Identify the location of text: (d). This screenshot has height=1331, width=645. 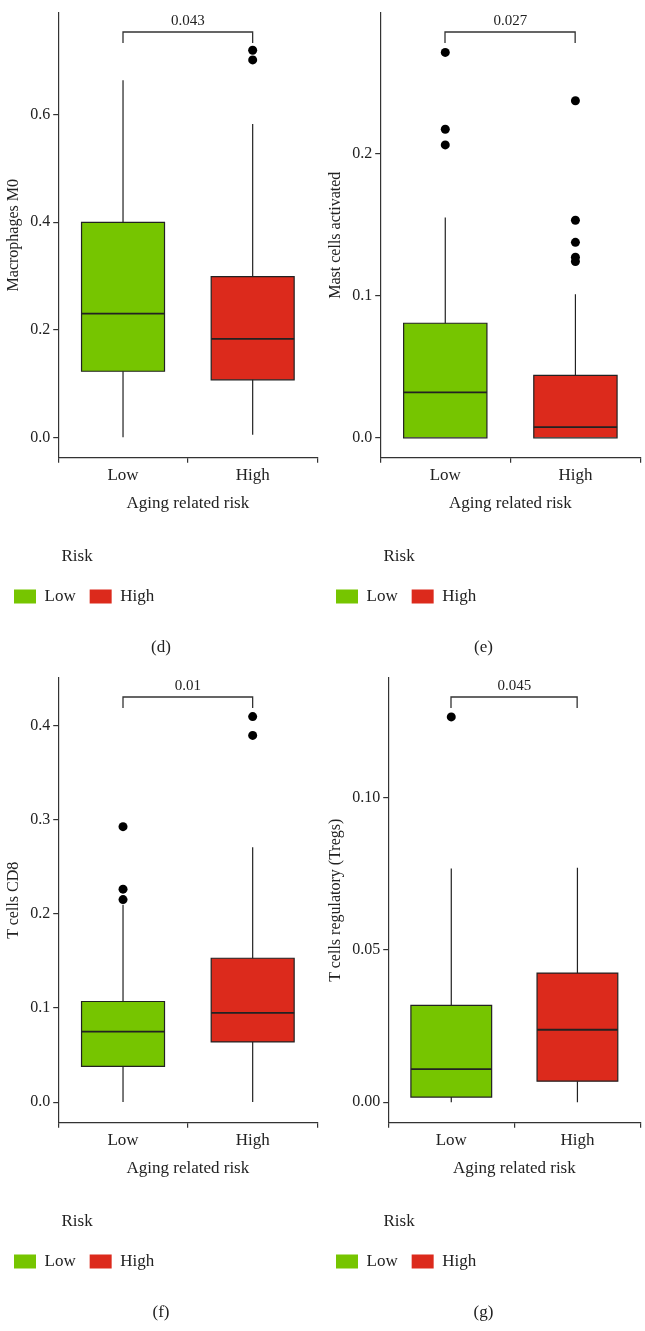
(161, 647).